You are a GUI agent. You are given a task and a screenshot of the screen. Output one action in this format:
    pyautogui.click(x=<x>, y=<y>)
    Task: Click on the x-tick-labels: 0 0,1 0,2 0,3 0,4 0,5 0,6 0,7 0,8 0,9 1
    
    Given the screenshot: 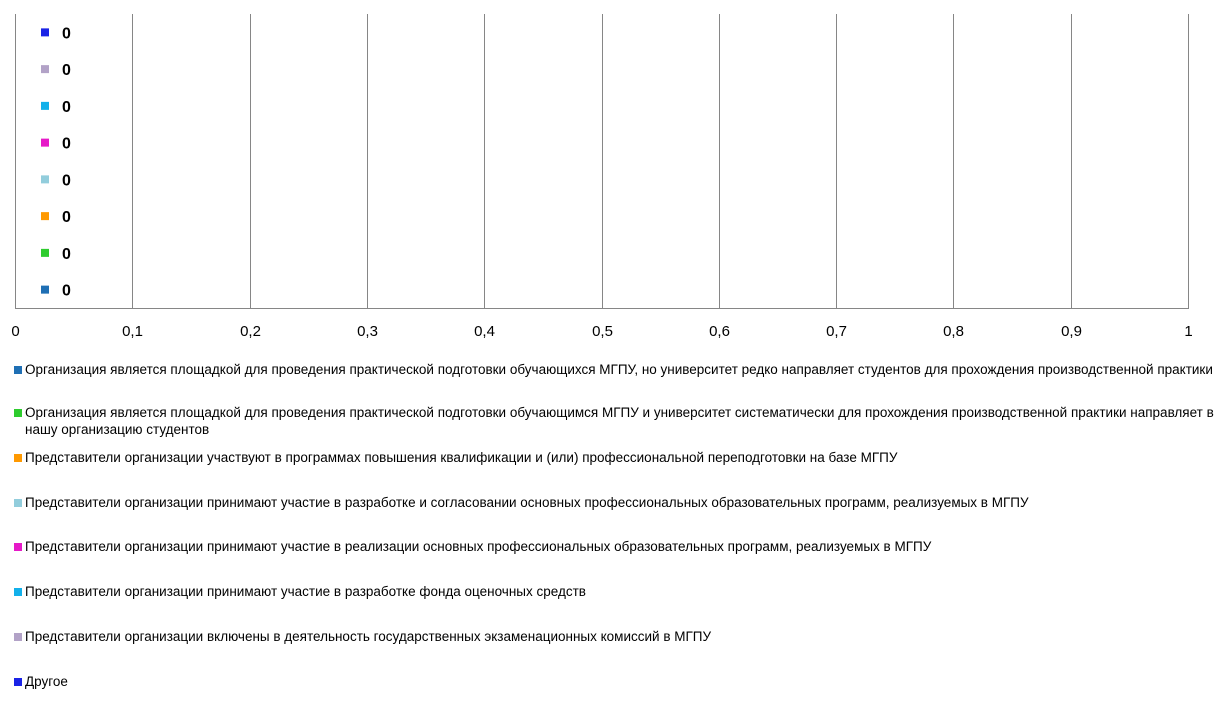 What is the action you would take?
    pyautogui.click(x=601, y=331)
    